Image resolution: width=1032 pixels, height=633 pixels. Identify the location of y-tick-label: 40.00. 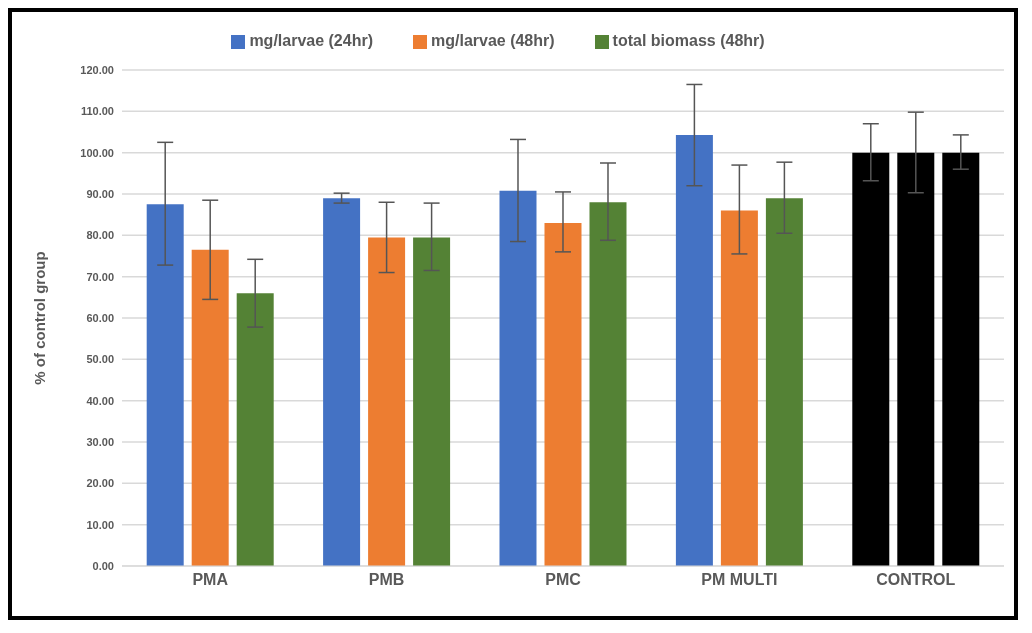
(100, 400).